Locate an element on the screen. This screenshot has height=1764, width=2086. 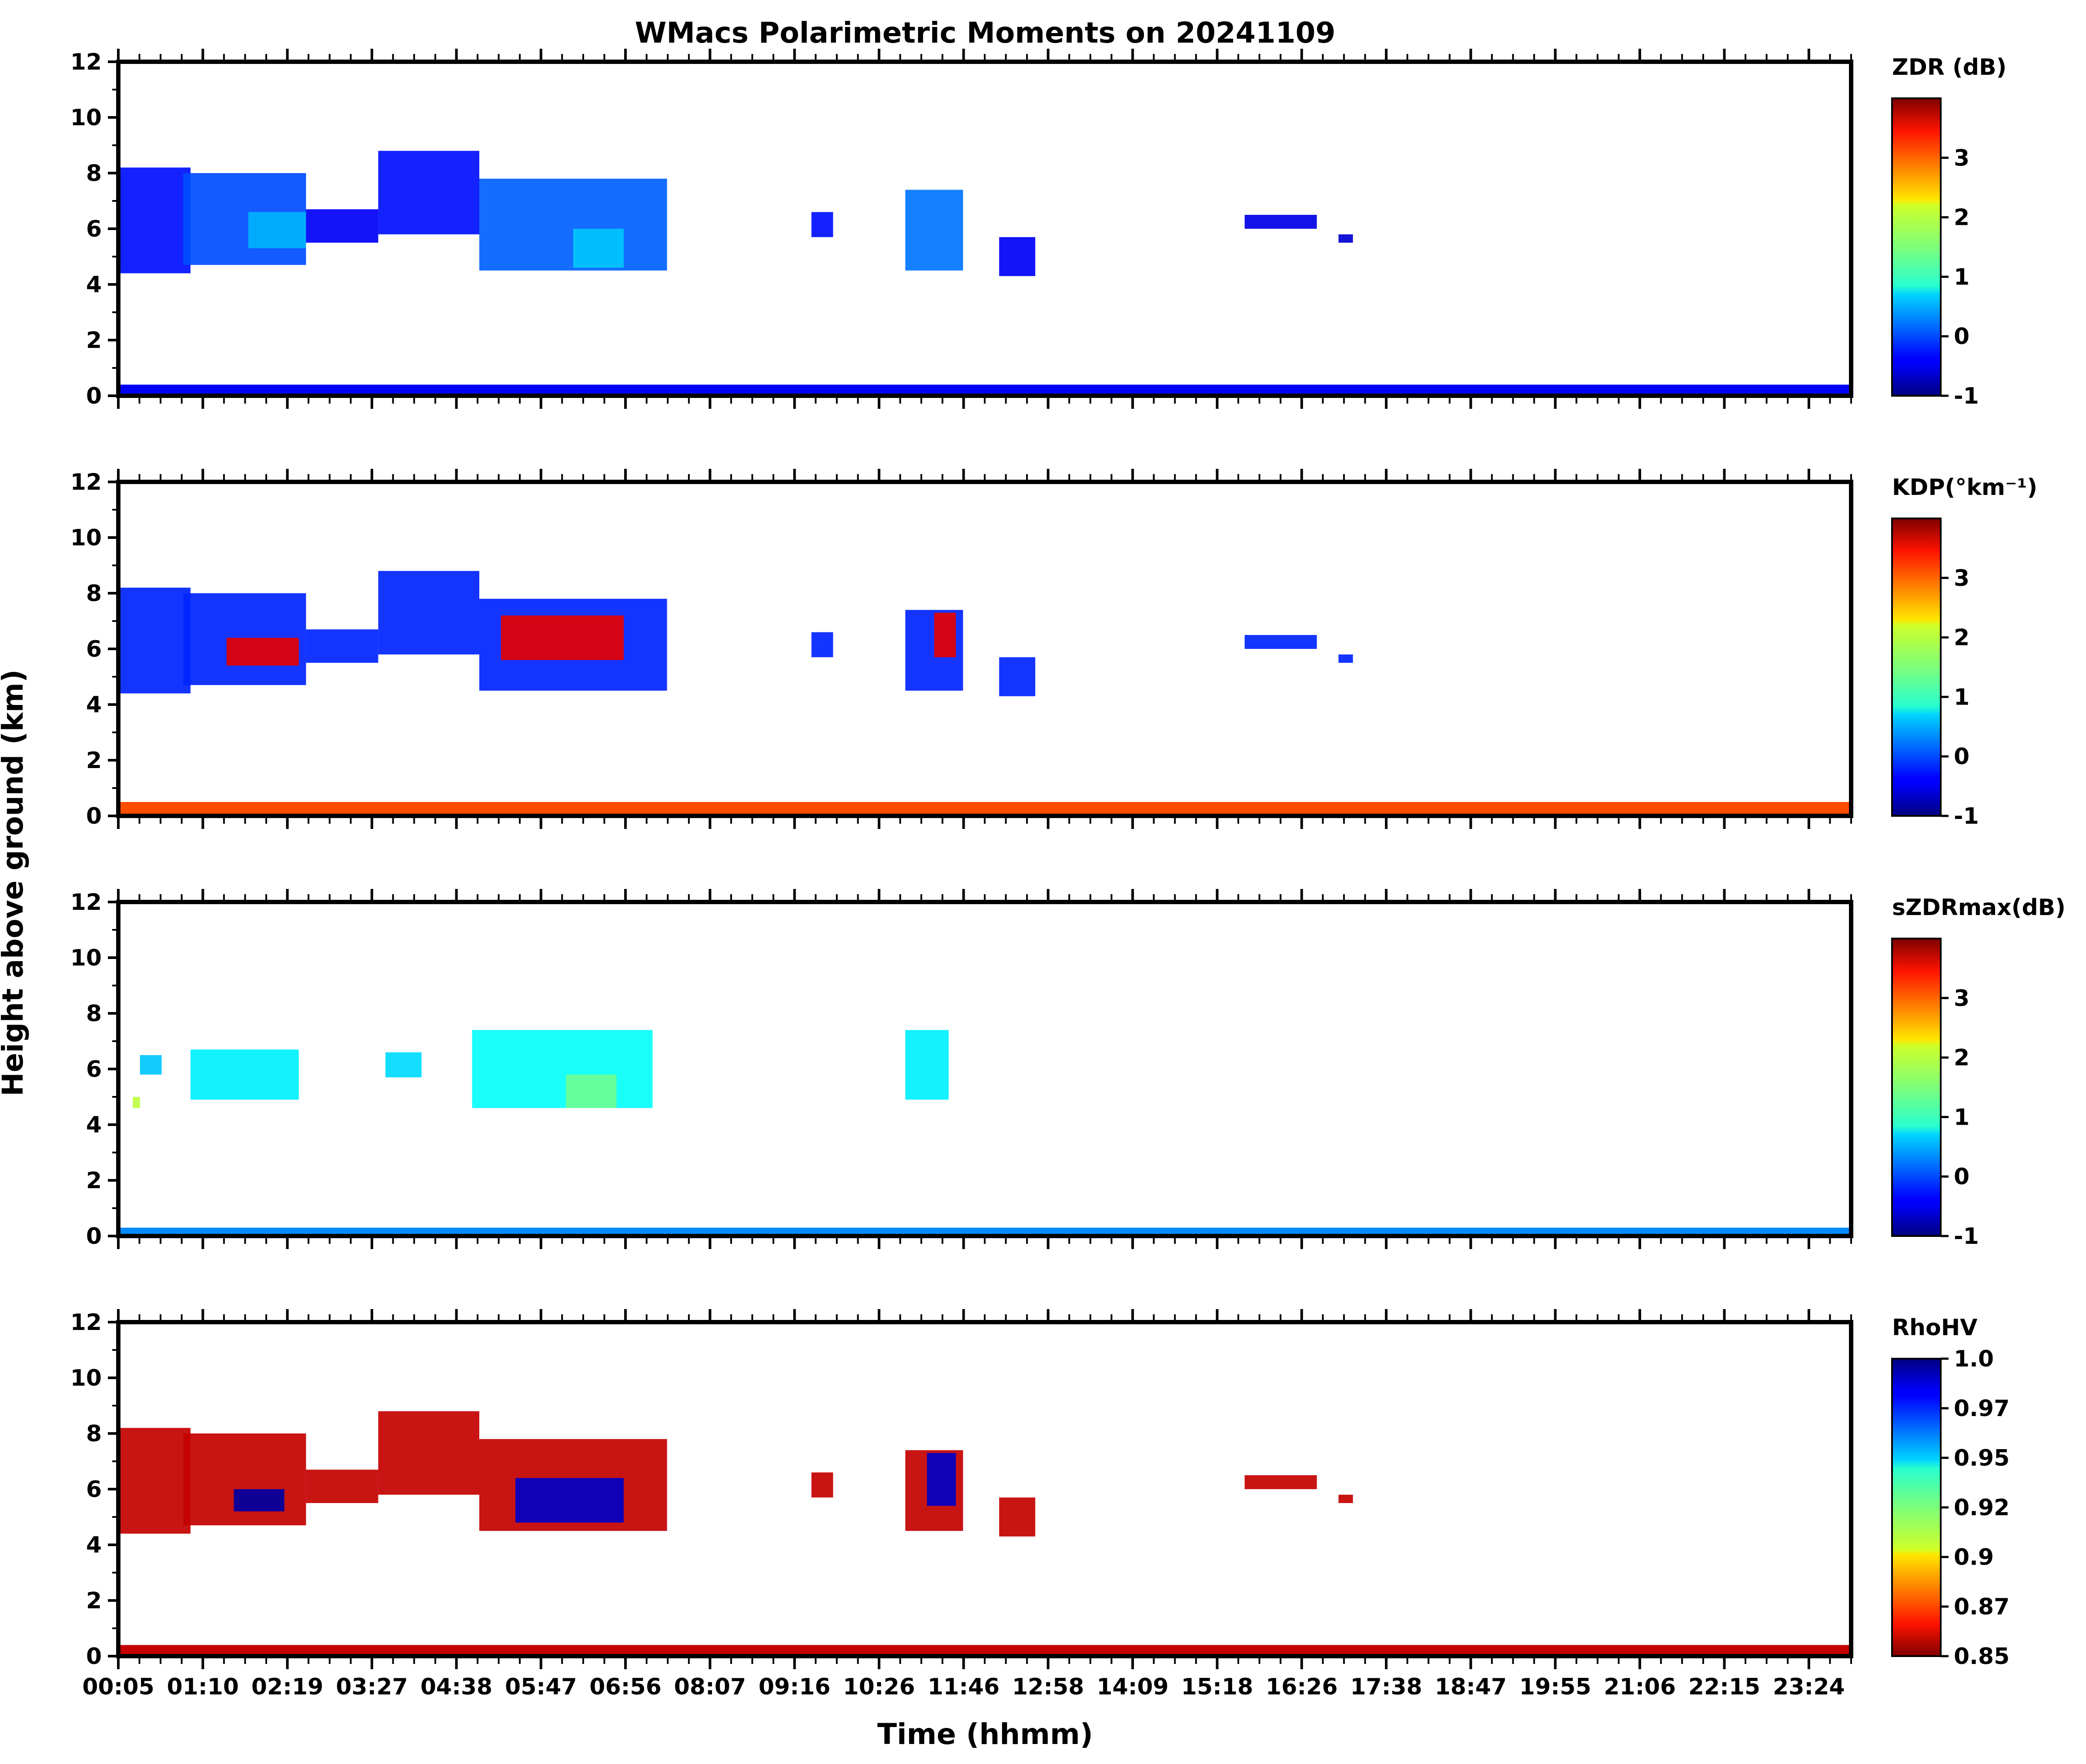
x-tick-label: 08:07 is located at coordinates (710, 1687).